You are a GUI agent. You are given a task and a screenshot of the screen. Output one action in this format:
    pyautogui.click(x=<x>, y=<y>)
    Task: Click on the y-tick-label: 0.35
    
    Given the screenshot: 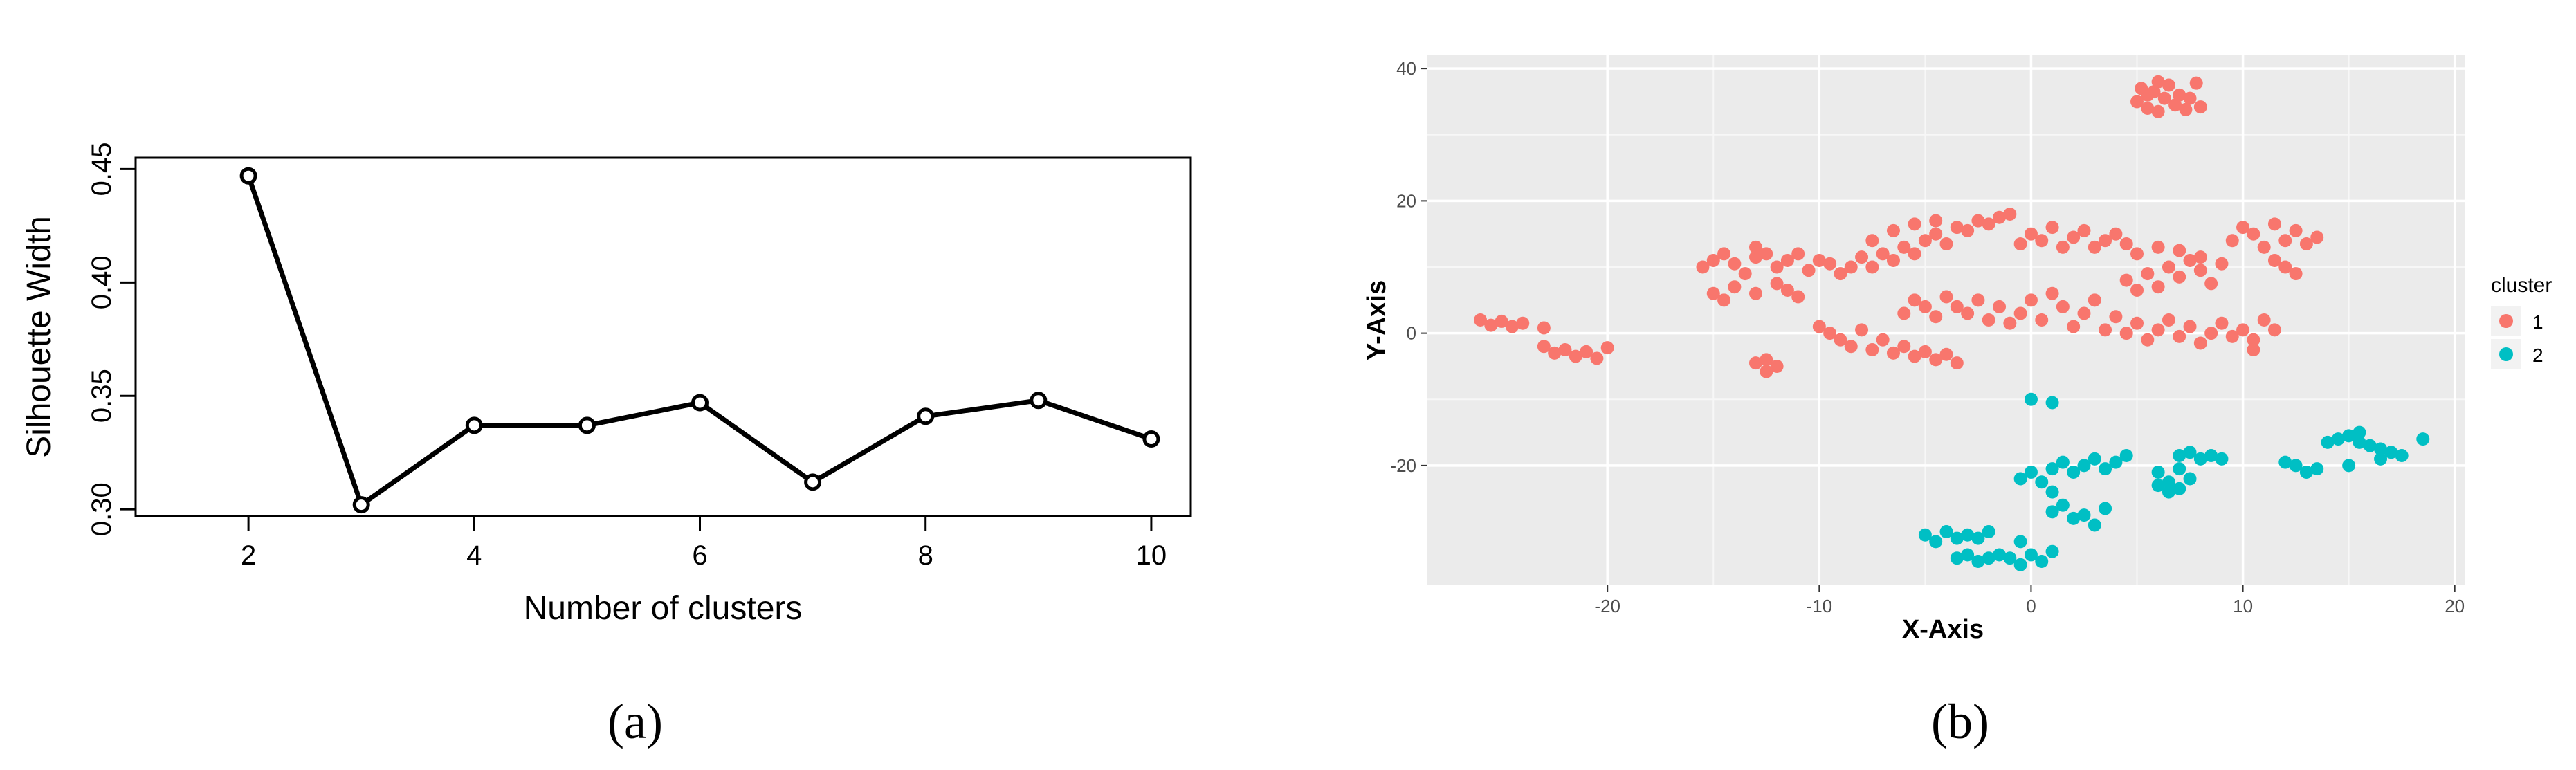 What is the action you would take?
    pyautogui.click(x=102, y=396)
    